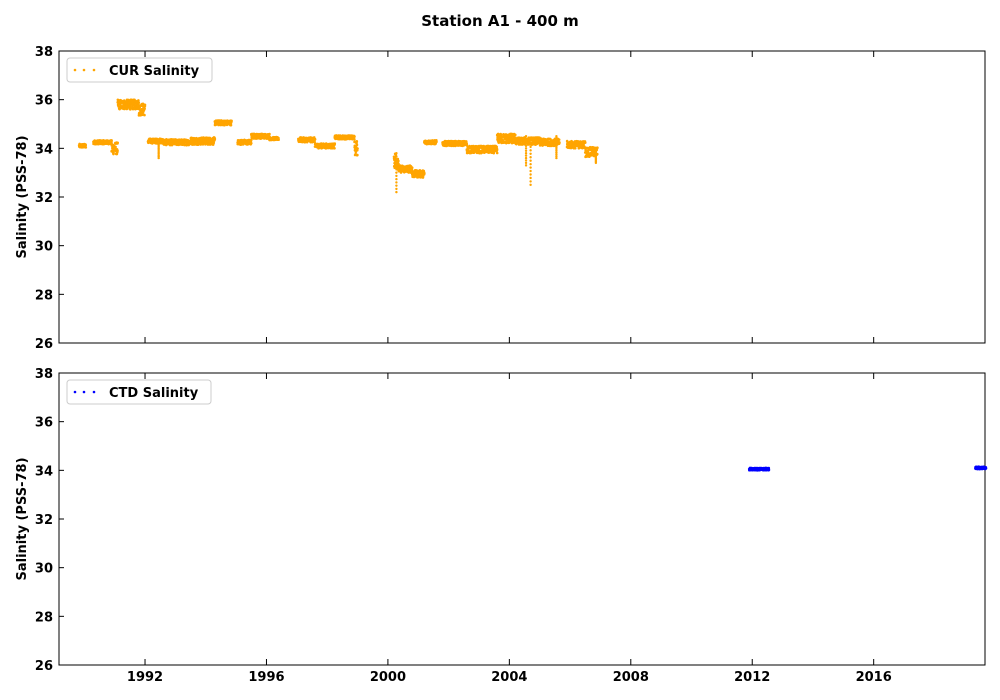 The width and height of the screenshot is (1000, 700). Describe the element at coordinates (44, 101) in the screenshot. I see `y-tick-label: 36` at that location.